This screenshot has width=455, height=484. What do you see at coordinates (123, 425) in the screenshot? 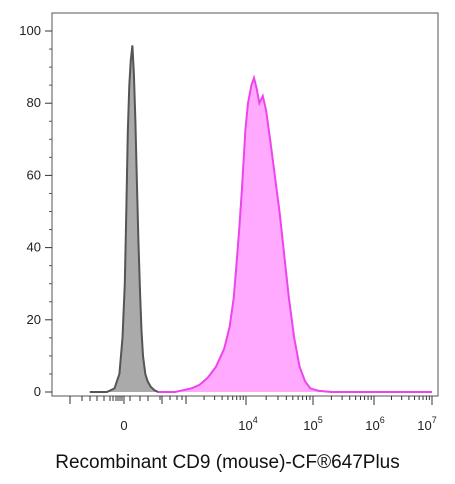
I see `x-tick-label: 0` at bounding box center [123, 425].